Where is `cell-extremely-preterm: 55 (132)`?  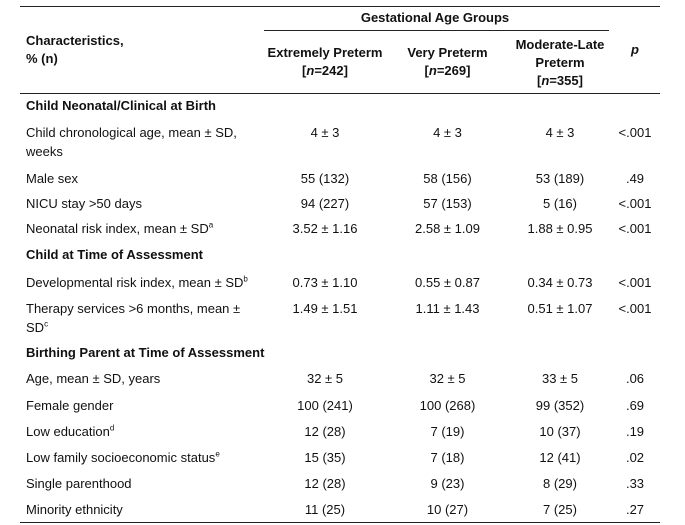 cell-extremely-preterm: 55 (132) is located at coordinates (325, 178).